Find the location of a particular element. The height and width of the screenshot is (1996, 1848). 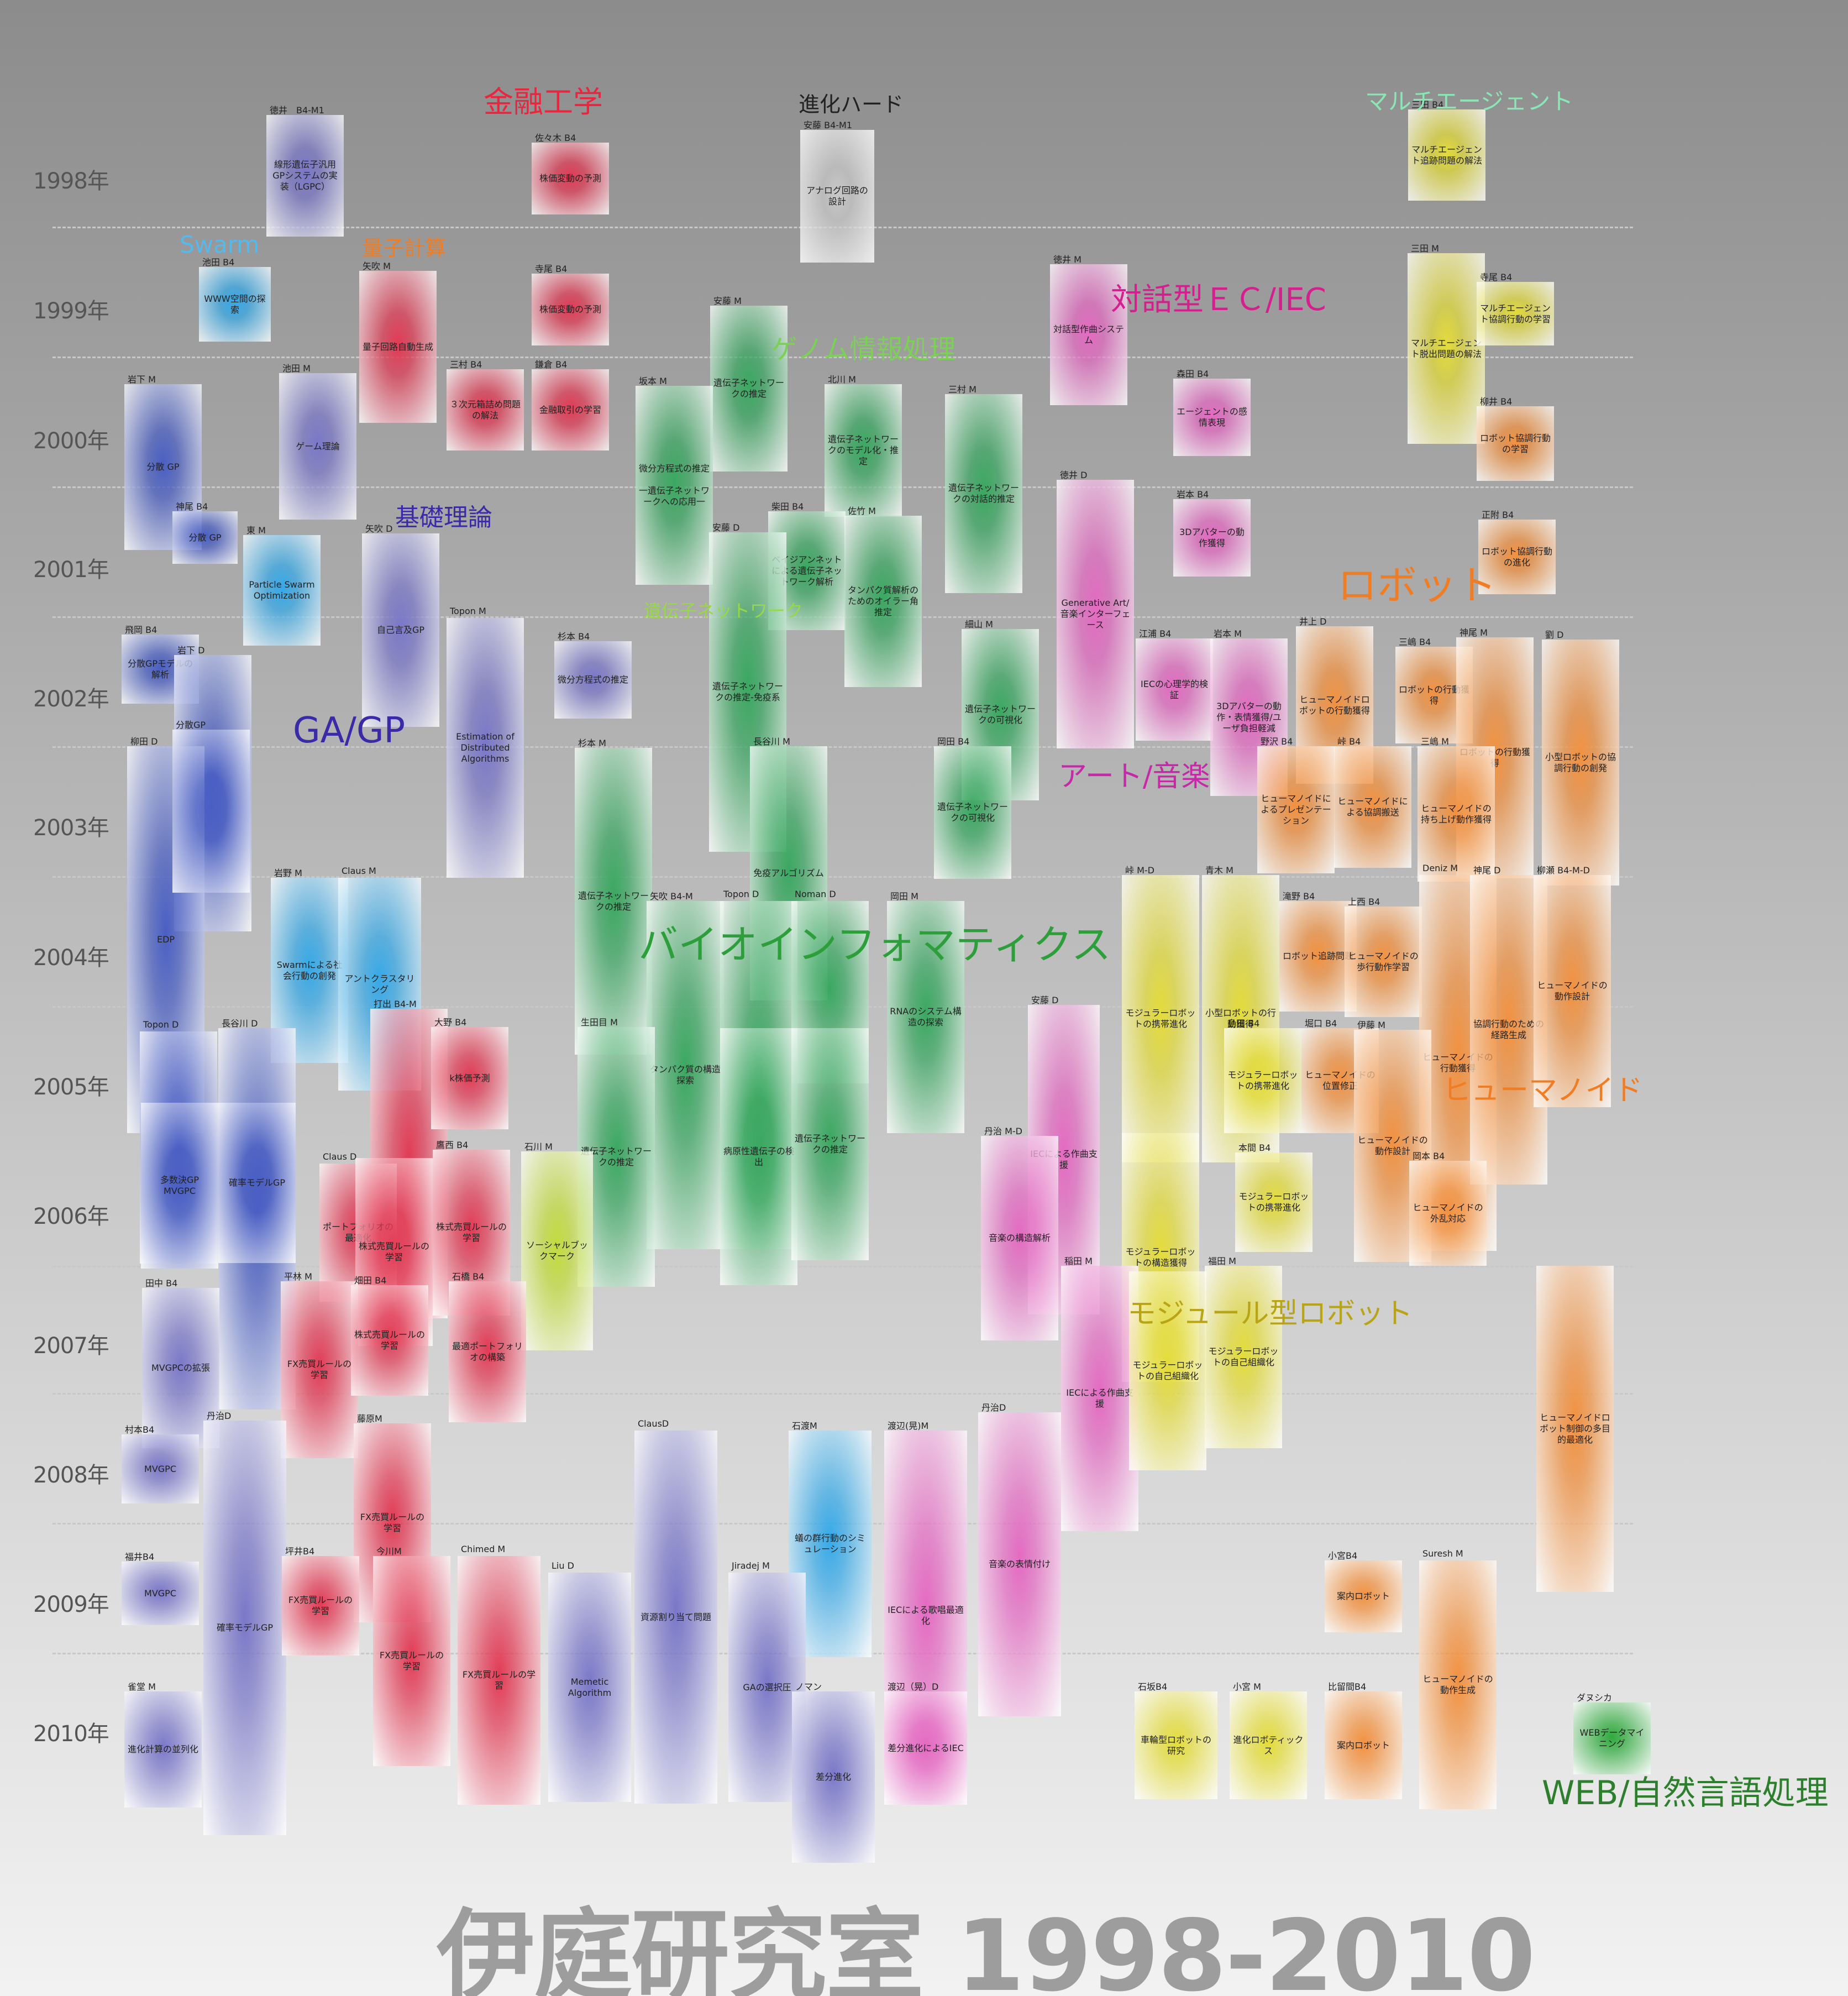

research-card: ロボット追跡問題 is located at coordinates (1318, 956).